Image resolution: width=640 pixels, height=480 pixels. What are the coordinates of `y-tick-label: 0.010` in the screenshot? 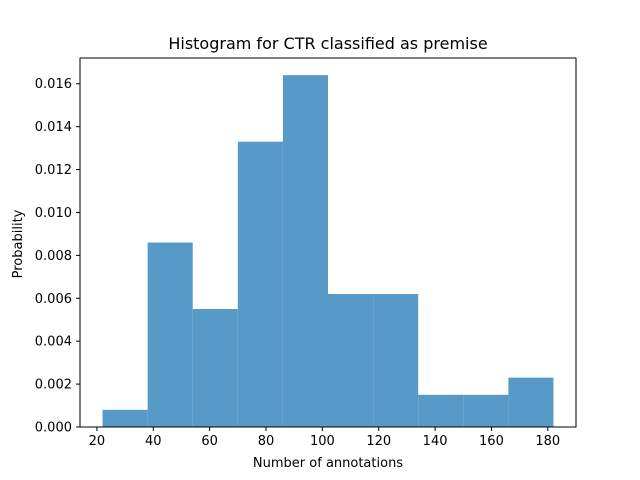 It's located at (53, 213).